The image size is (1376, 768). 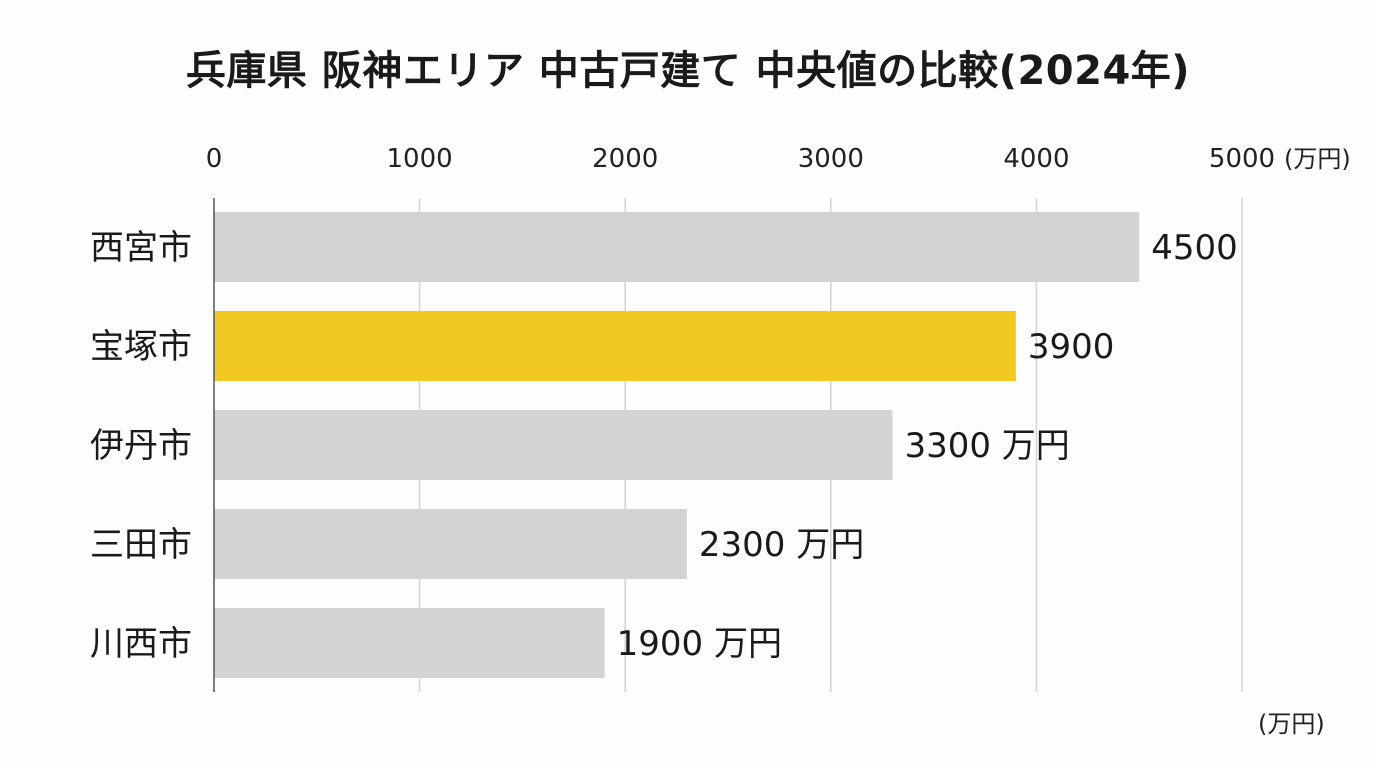 What do you see at coordinates (1317, 159) in the screenshot?
I see `x-axis-unit-top: (万円)` at bounding box center [1317, 159].